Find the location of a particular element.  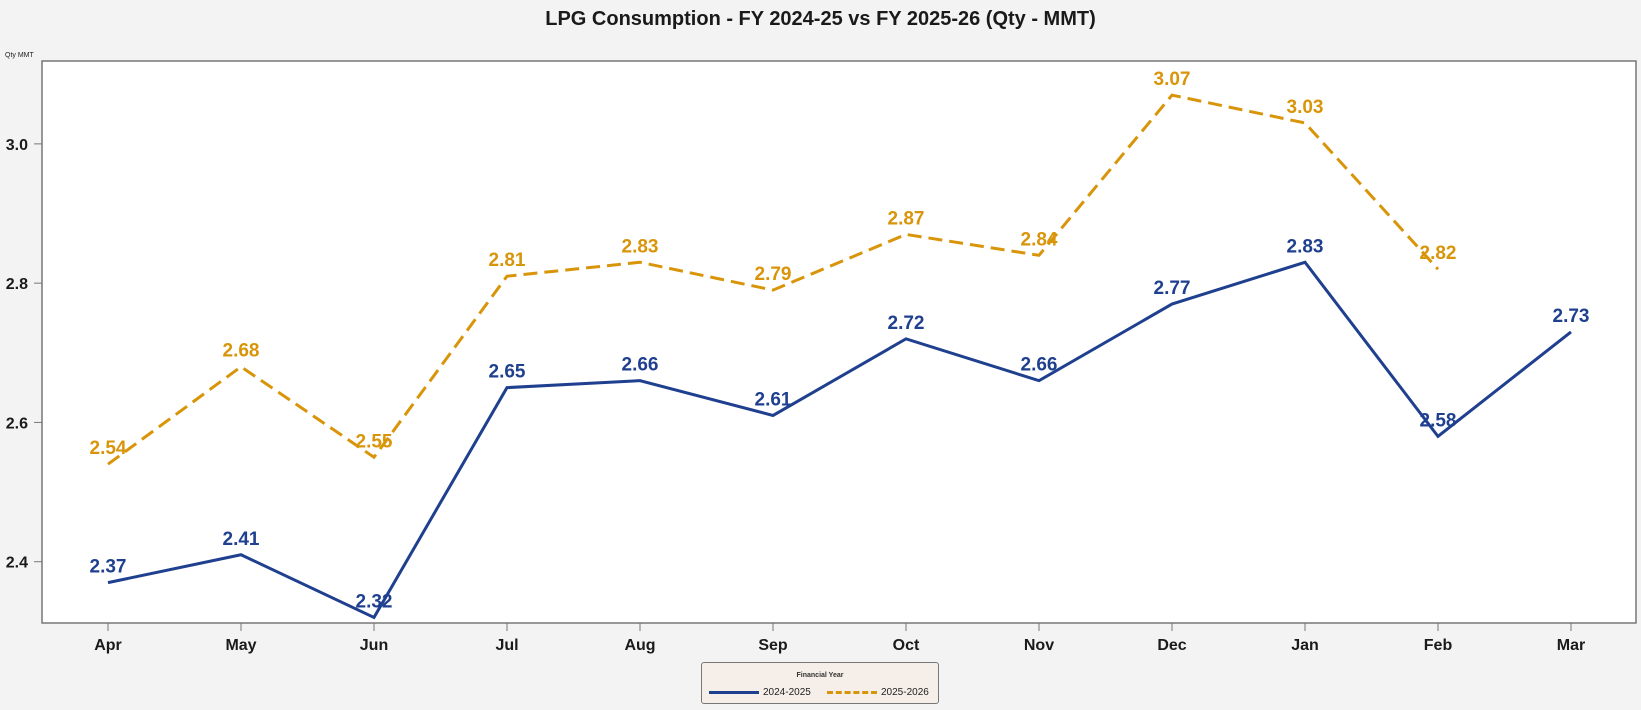

legend: Financial Year 2024-2025 2025-2026 is located at coordinates (820, 683).